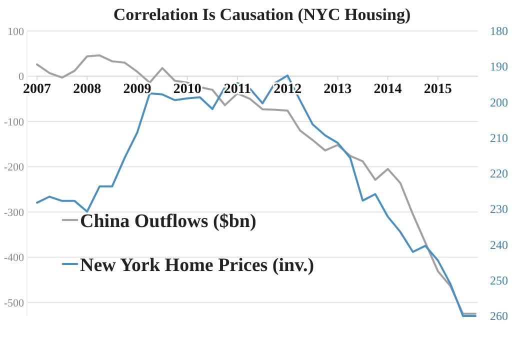 This screenshot has width=524, height=338. Describe the element at coordinates (137, 90) in the screenshot. I see `x-tick-label: 2009` at that location.